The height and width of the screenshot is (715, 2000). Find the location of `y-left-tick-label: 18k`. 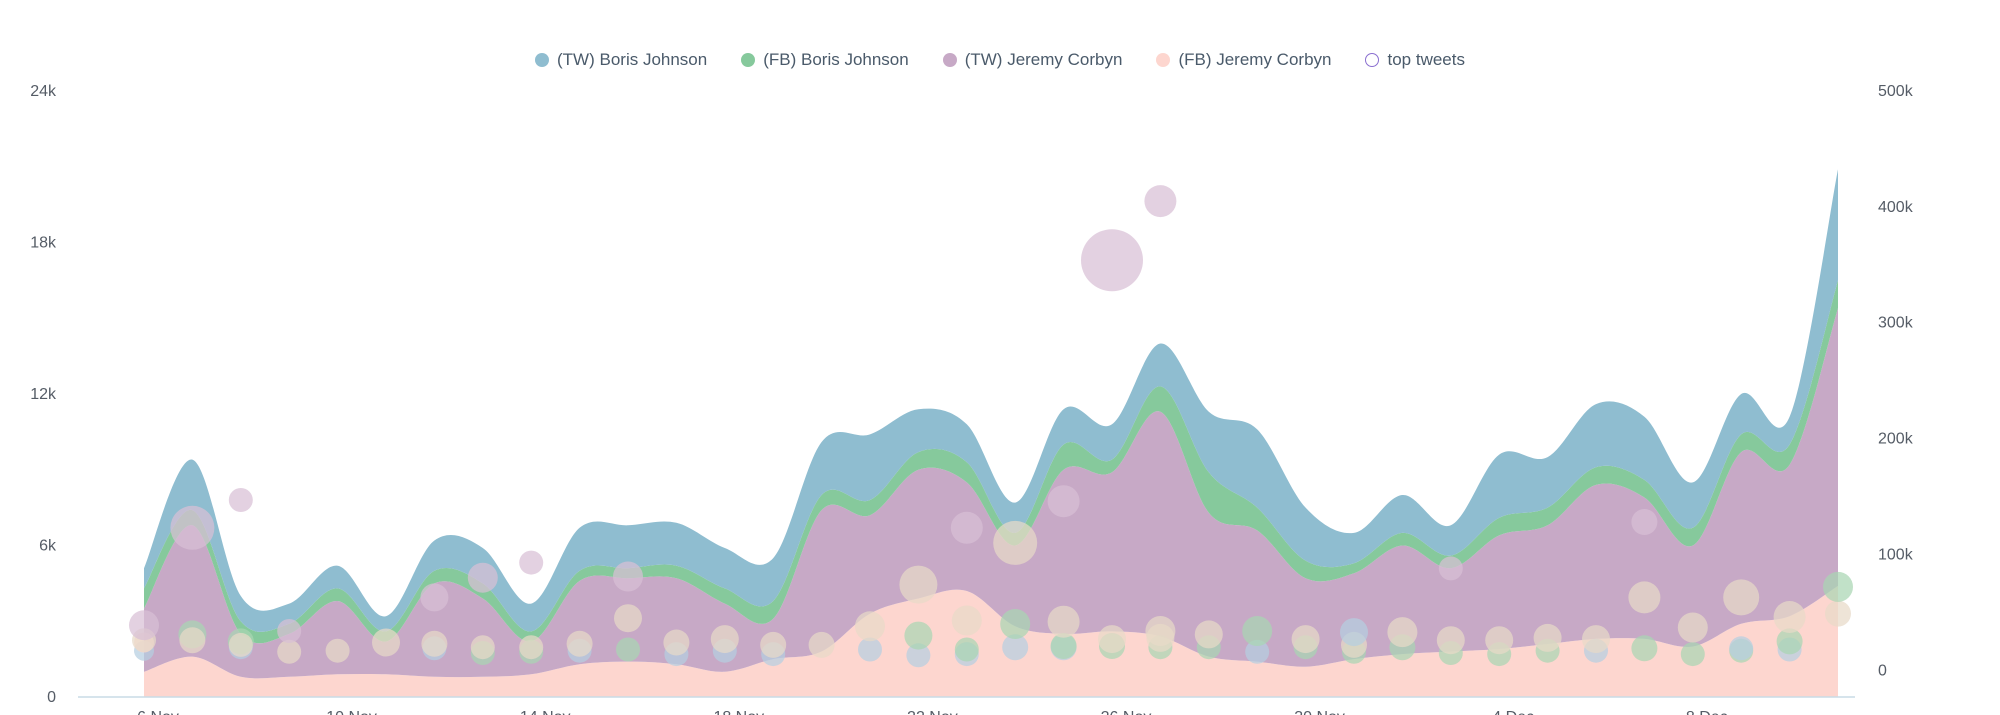

y-left-tick-label: 18k is located at coordinates (43, 243).